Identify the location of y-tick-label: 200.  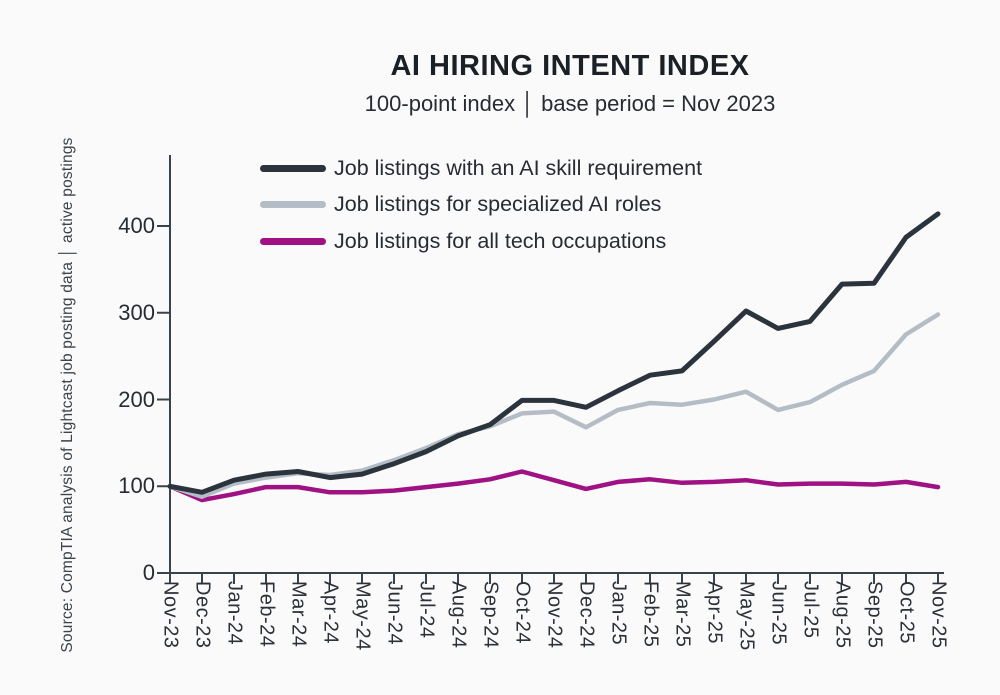
(136, 399).